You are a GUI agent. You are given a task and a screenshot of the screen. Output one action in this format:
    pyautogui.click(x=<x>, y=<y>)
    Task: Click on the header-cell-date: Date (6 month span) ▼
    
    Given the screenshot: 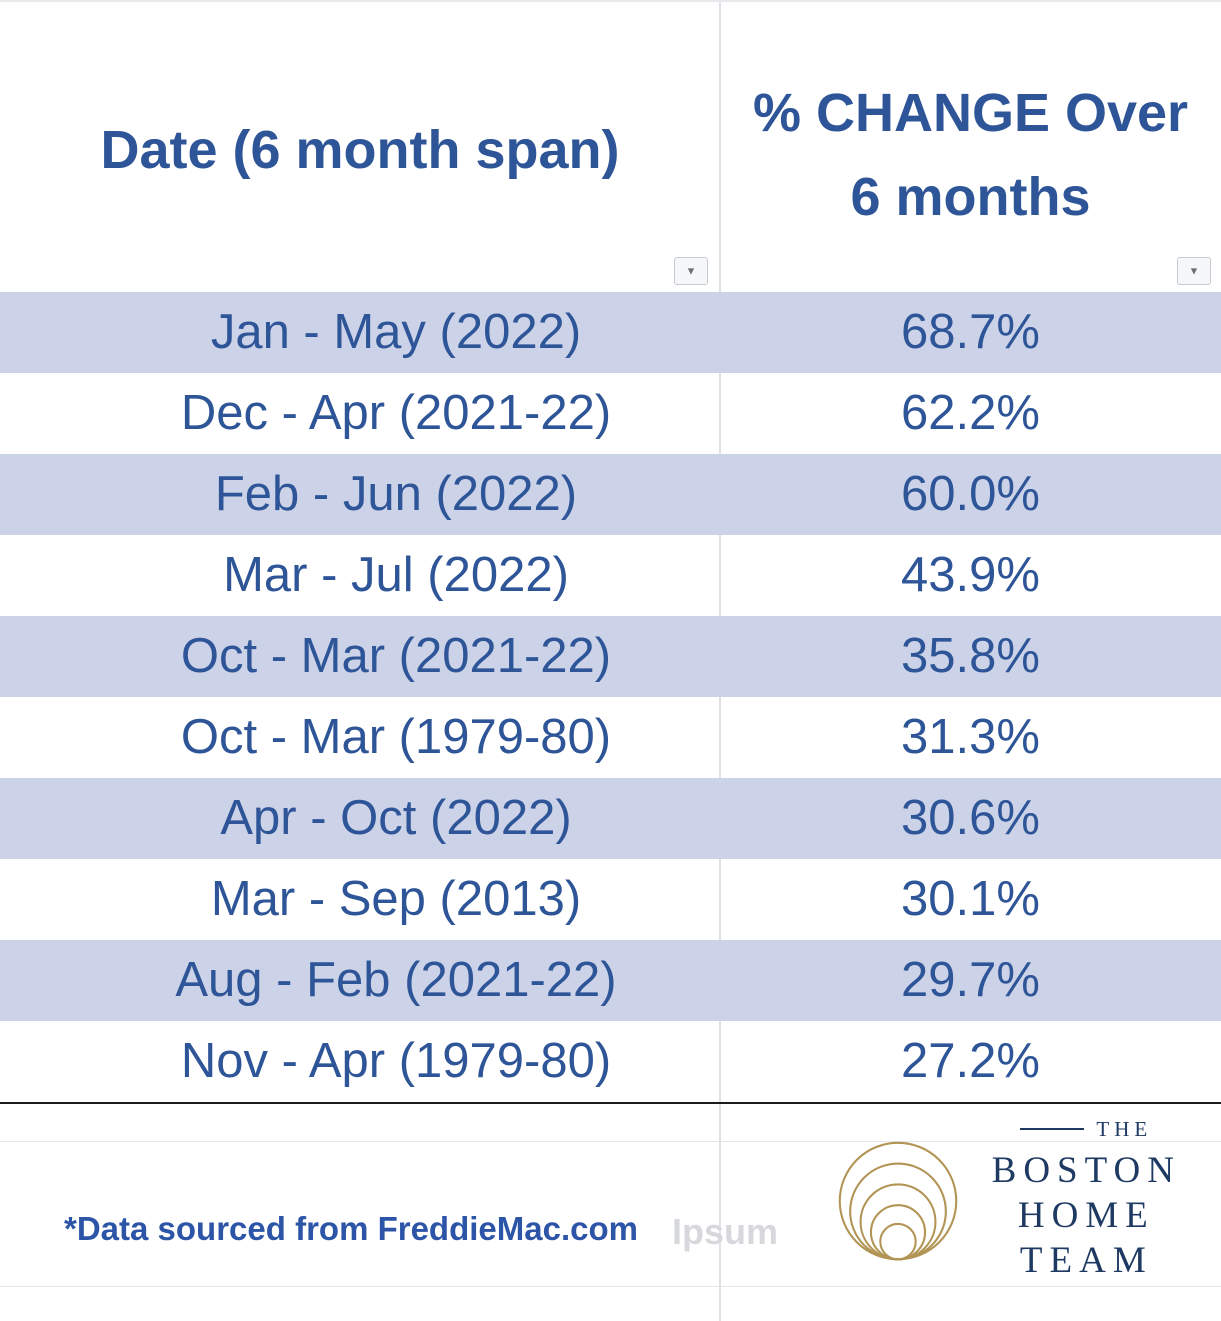 What is the action you would take?
    pyautogui.click(x=360, y=147)
    